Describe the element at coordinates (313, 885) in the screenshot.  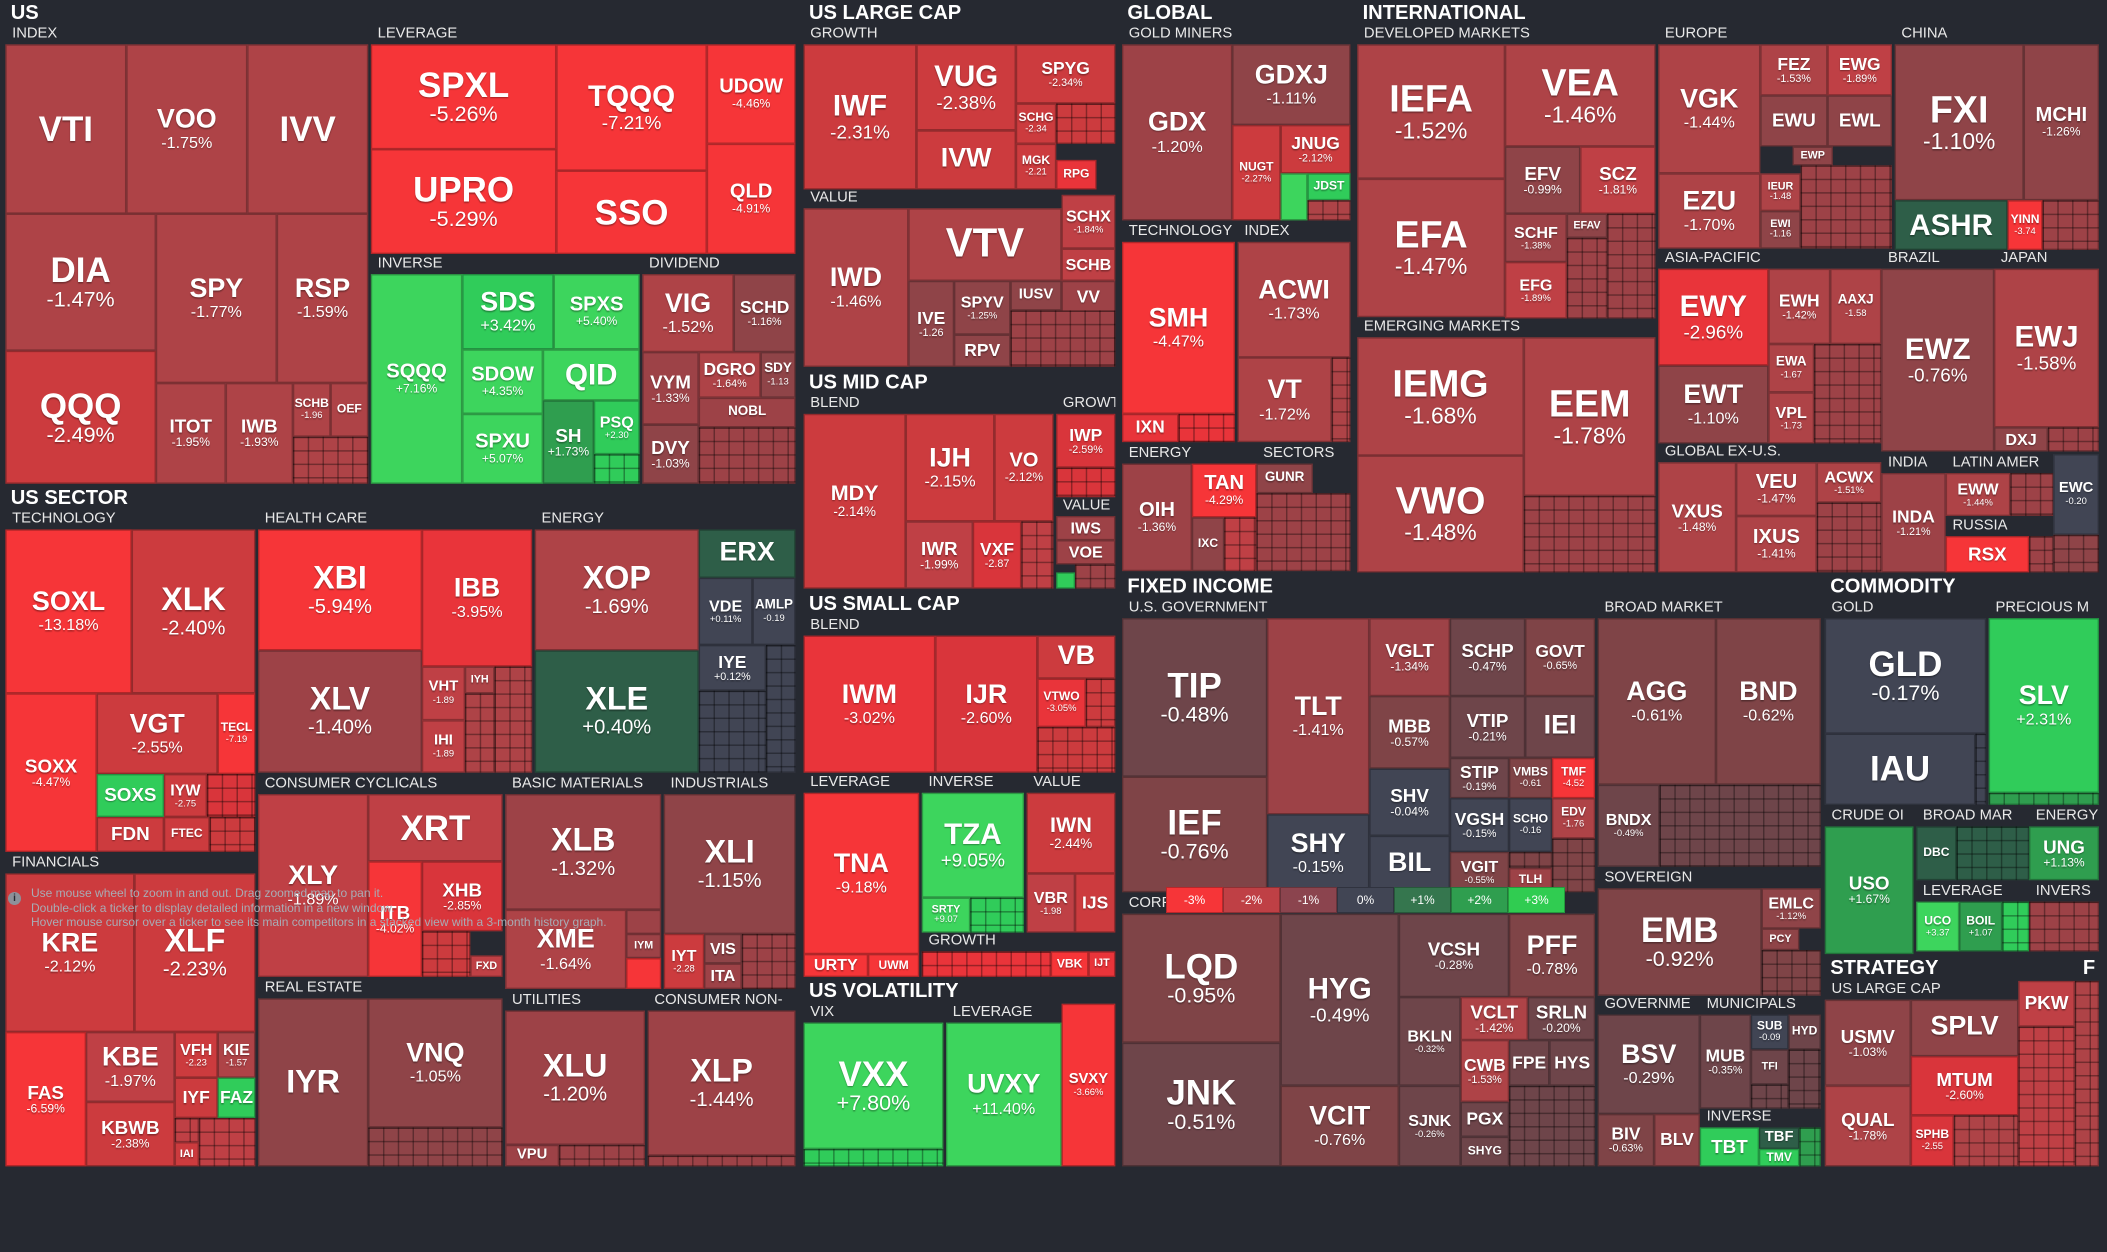
I see `ticker-tile: XLY -1.89%` at that location.